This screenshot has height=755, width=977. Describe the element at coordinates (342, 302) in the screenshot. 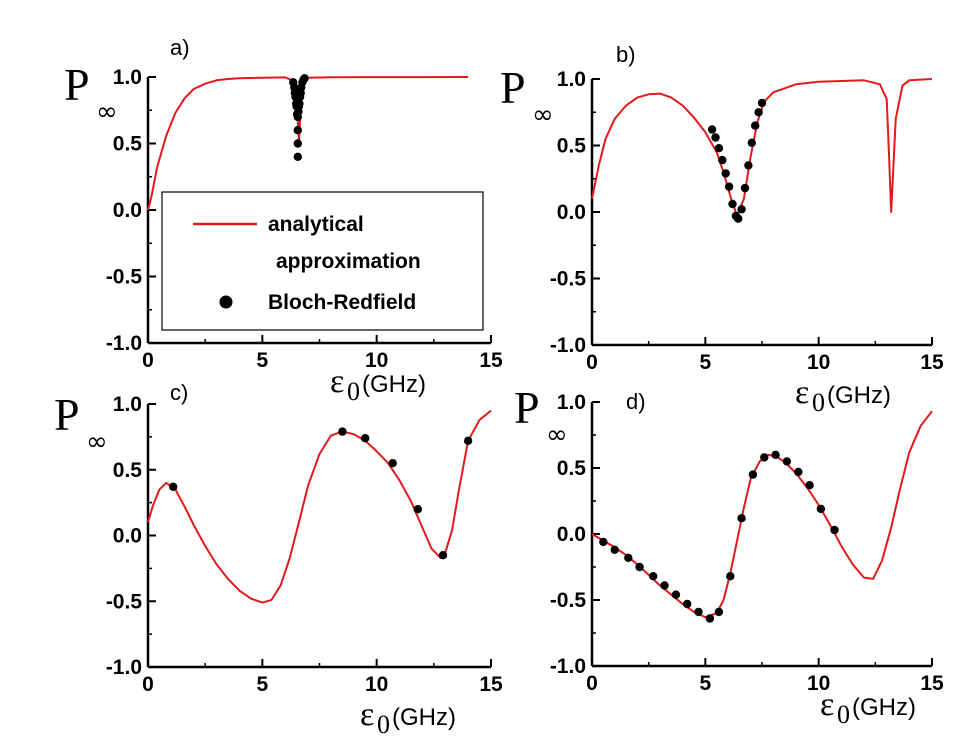

I see `legend-bloch-redfield-label: Bloch-Redfield` at that location.